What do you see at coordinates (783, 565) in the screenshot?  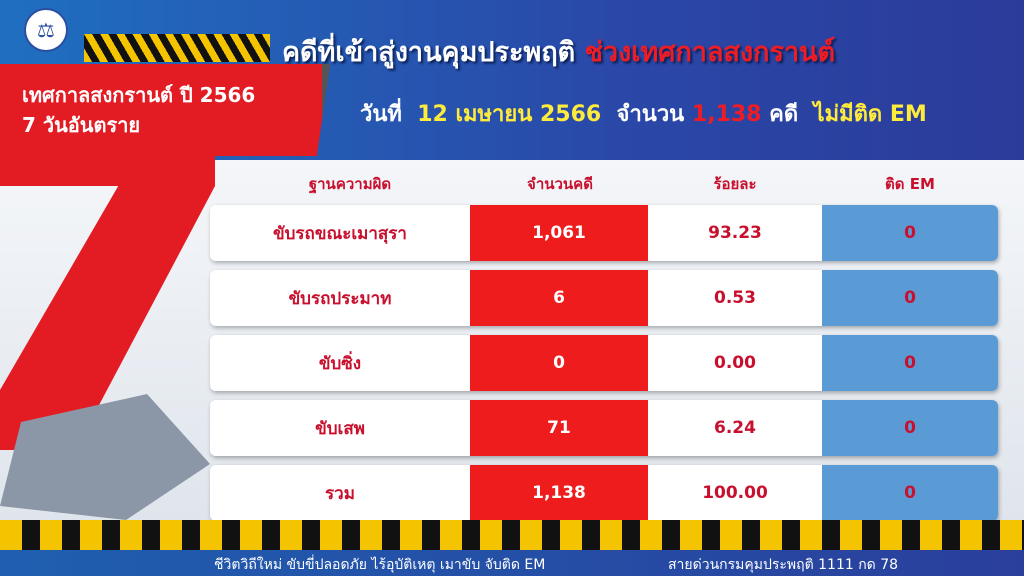 I see `footer-hotline: สายด่วนกรมคุมประพฤติ 1111 กด 78` at bounding box center [783, 565].